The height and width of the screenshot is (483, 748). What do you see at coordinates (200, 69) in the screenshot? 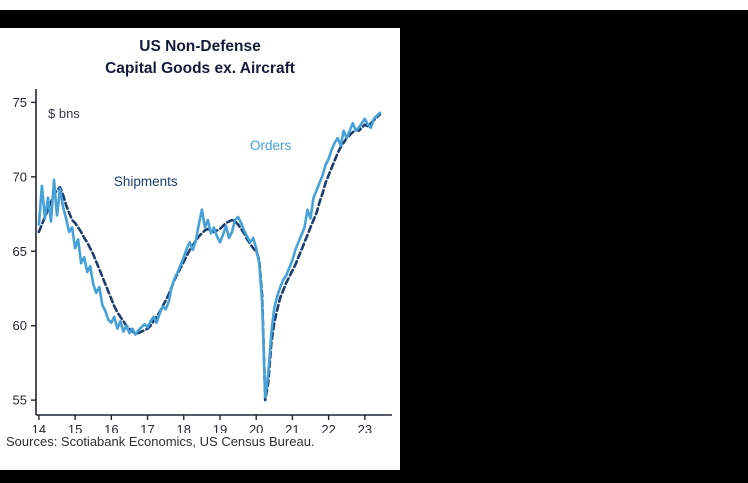
I see `chart-title-line2: Capital Goods ex. Aircraft` at bounding box center [200, 69].